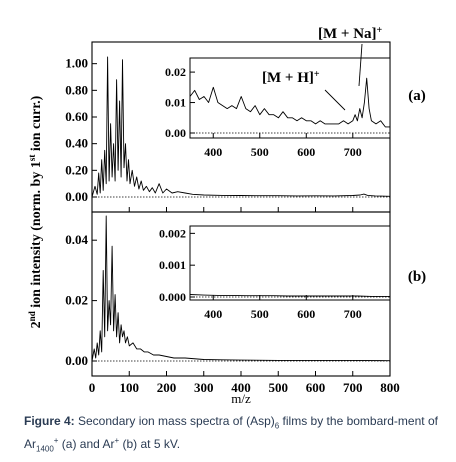 Image resolution: width=456 pixels, height=462 pixels. What do you see at coordinates (130, 387) in the screenshot?
I see `panel-b-x-tick-label: 100` at bounding box center [130, 387].